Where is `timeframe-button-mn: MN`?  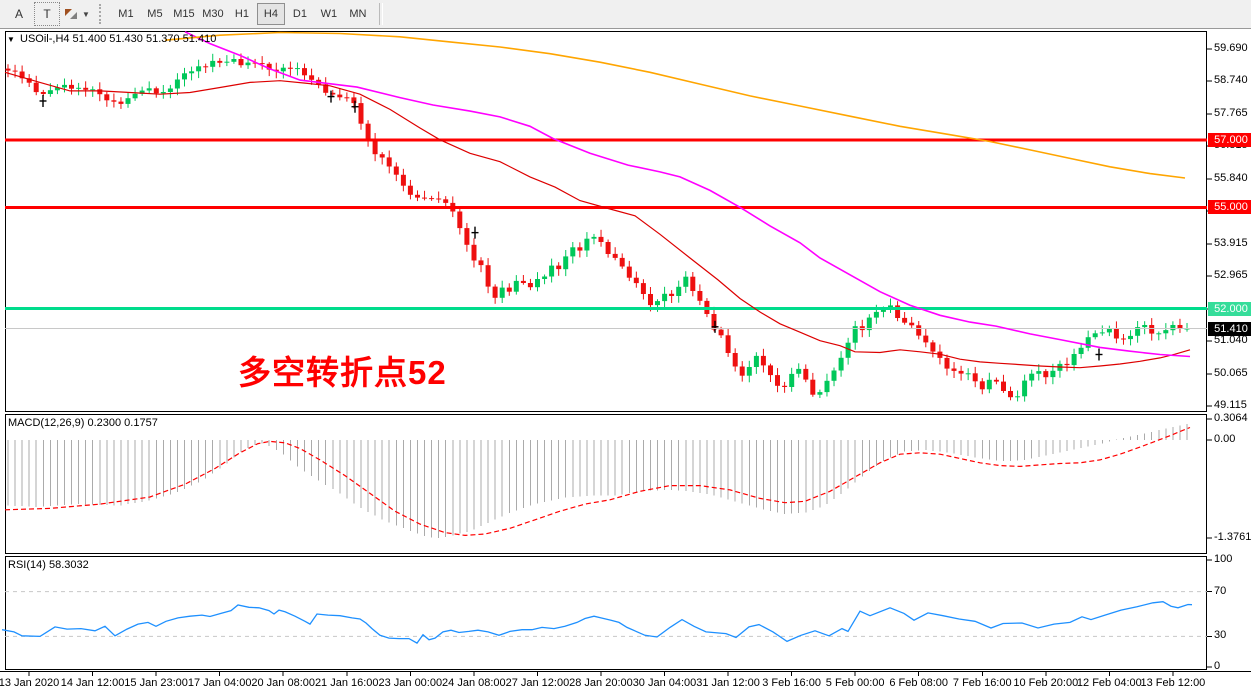 timeframe-button-mn: MN is located at coordinates (358, 14).